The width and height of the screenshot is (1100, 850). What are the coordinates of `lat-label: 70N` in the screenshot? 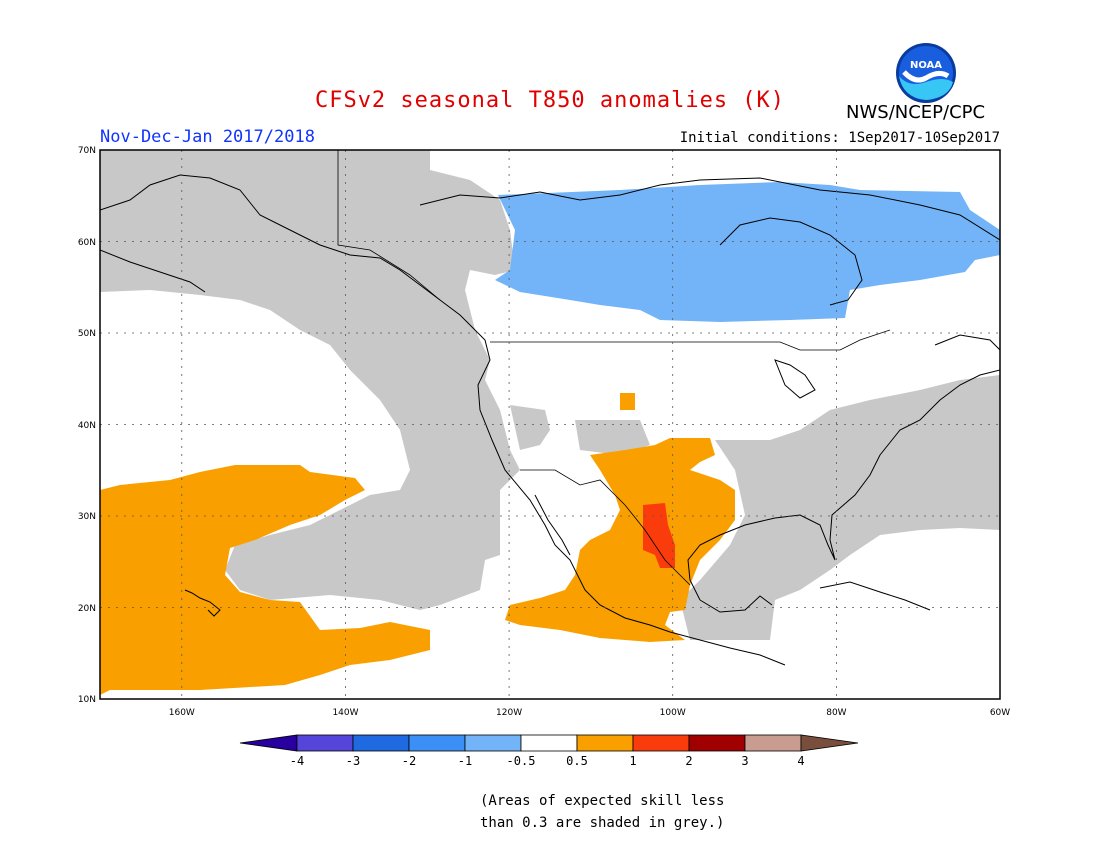 It's located at (87, 151).